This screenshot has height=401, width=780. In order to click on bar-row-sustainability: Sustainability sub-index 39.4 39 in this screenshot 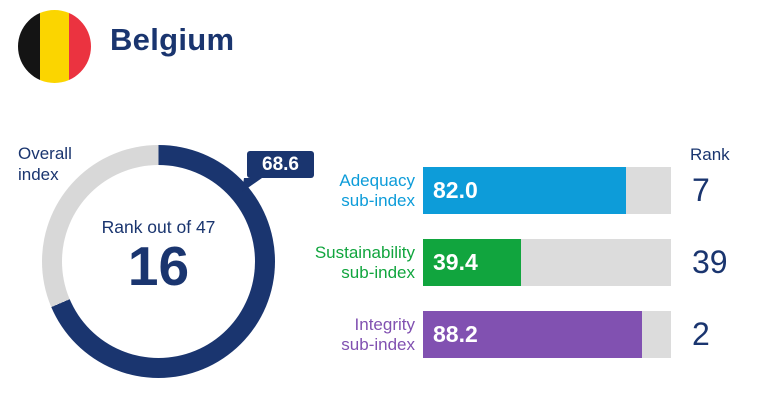, I will do `click(390, 262)`.